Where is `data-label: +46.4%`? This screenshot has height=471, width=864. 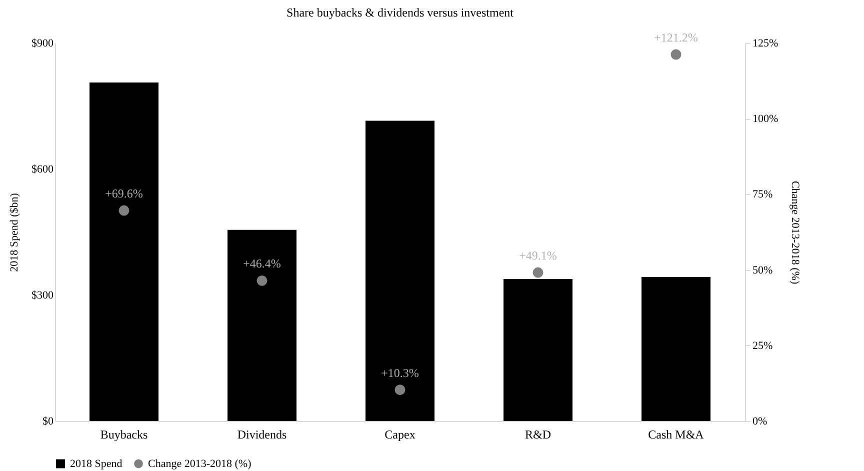
data-label: +46.4% is located at coordinates (262, 263).